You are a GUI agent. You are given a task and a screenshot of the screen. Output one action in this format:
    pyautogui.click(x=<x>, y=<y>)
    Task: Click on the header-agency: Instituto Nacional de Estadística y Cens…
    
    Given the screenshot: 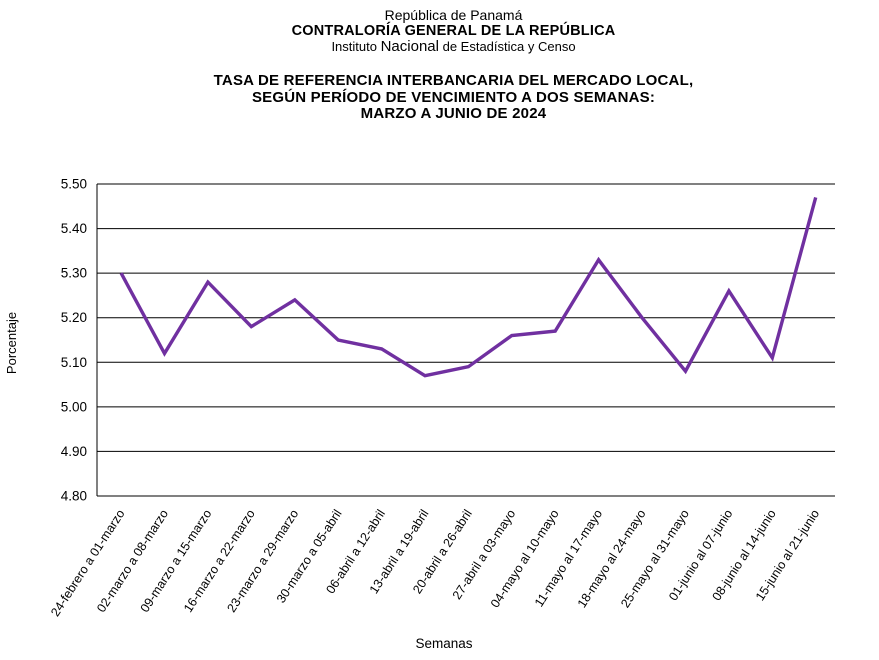 What is the action you would take?
    pyautogui.click(x=453, y=47)
    